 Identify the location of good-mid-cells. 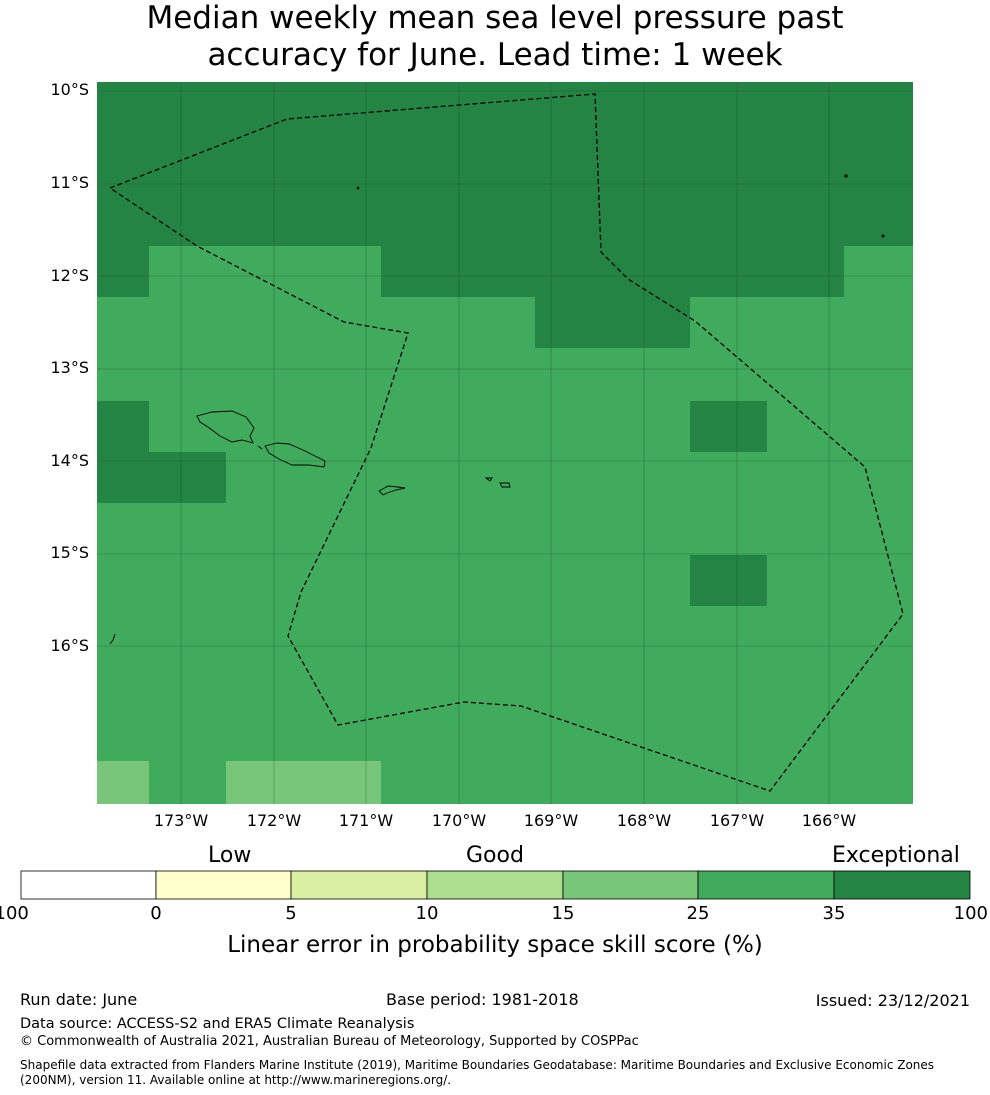
(239, 782).